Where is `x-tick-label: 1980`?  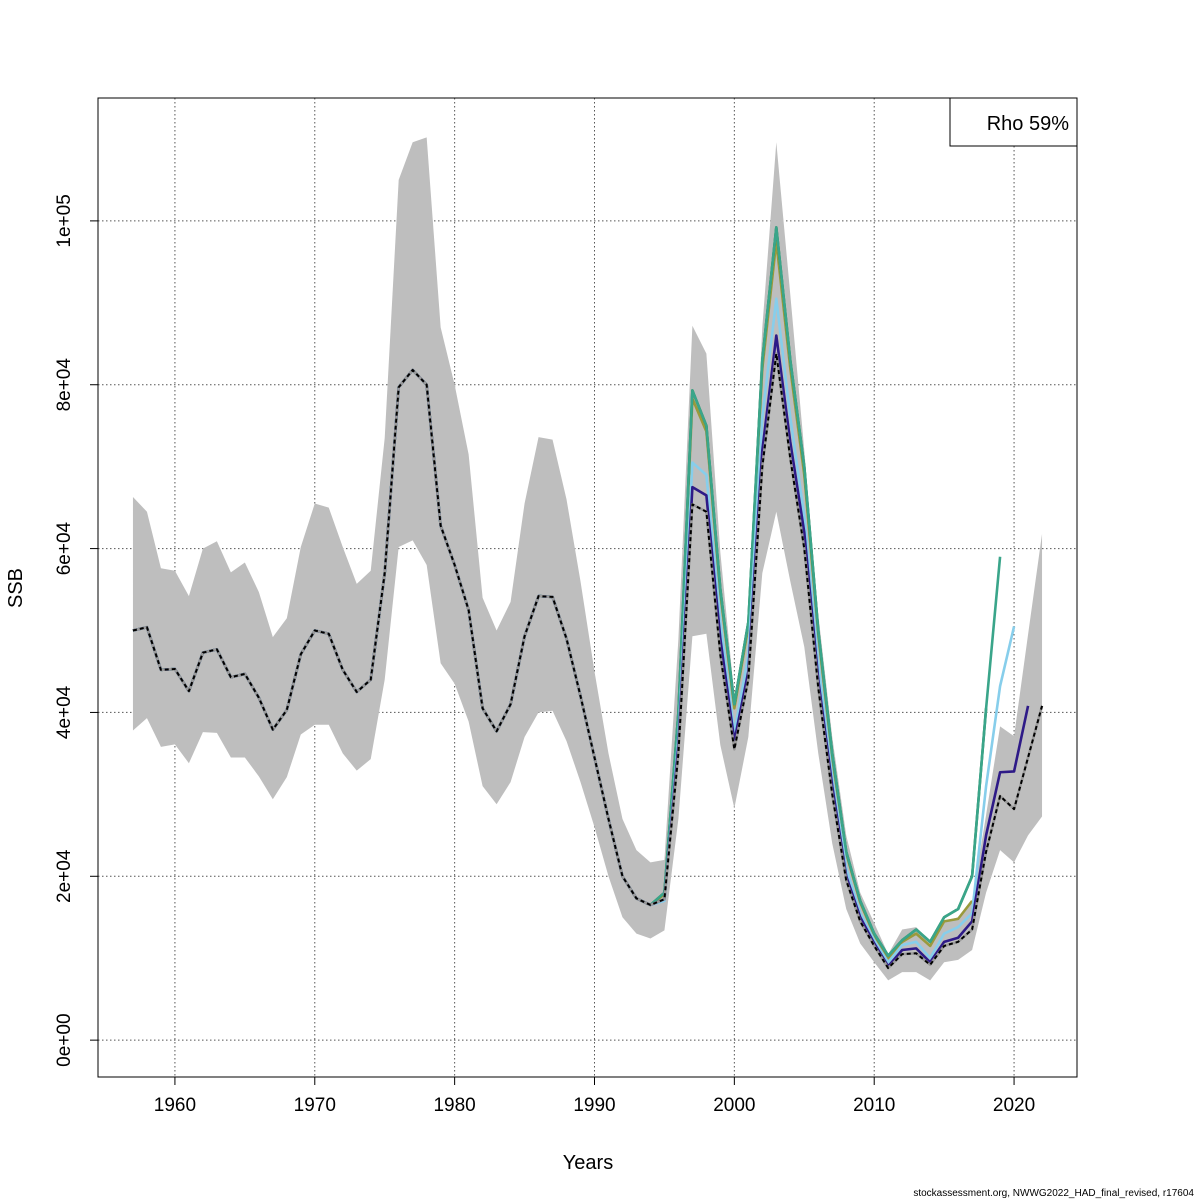 x-tick-label: 1980 is located at coordinates (454, 1105).